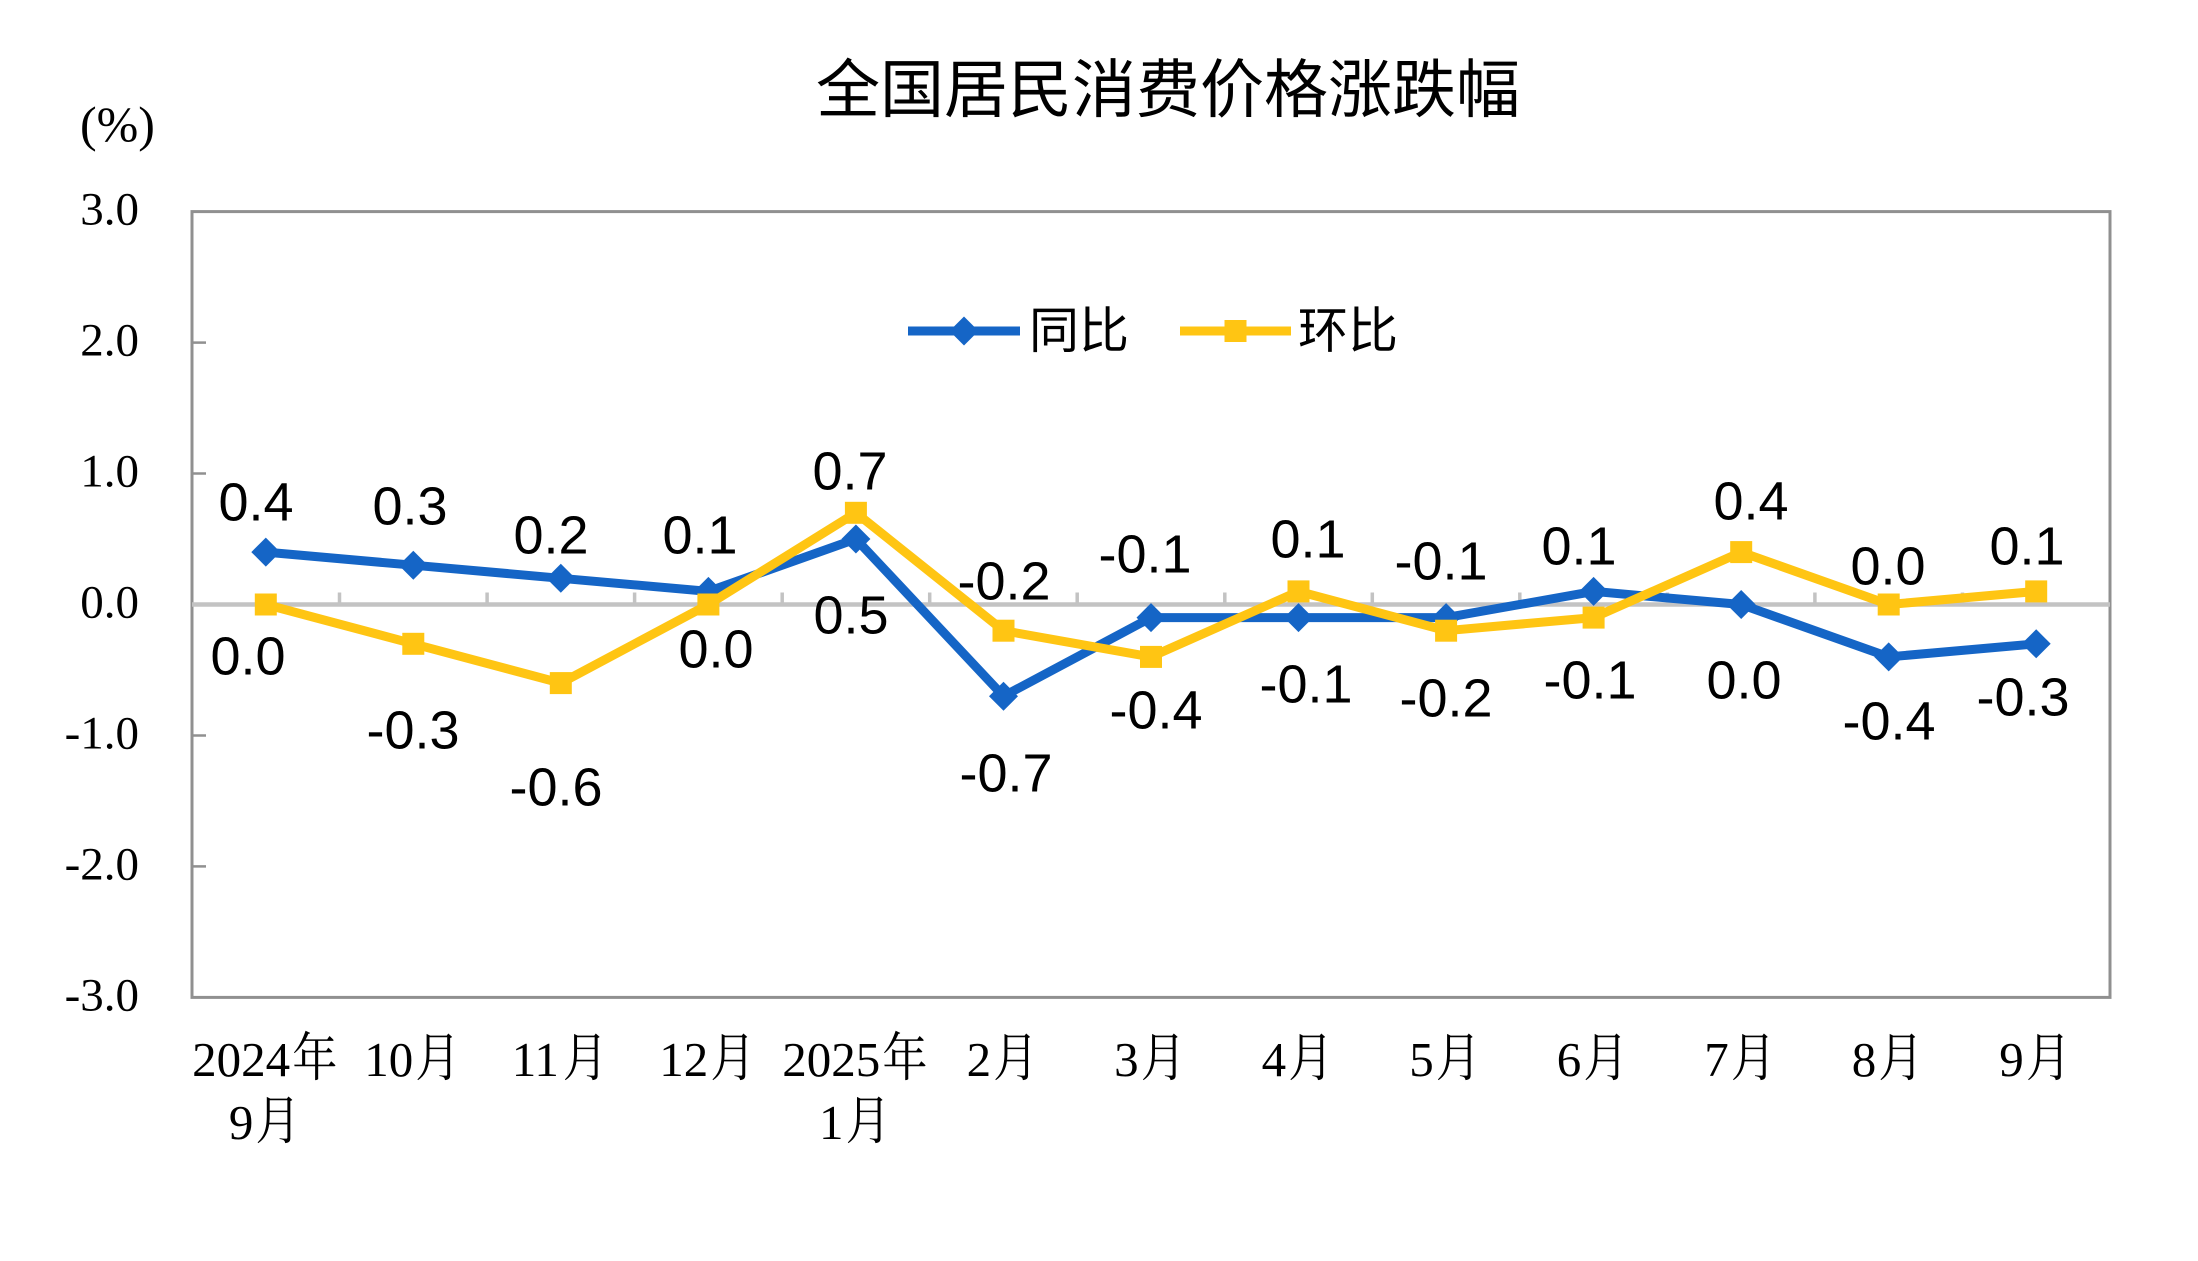 This screenshot has width=2198, height=1261. Describe the element at coordinates (683, 1059) in the screenshot. I see `svg-text: 12` at that location.